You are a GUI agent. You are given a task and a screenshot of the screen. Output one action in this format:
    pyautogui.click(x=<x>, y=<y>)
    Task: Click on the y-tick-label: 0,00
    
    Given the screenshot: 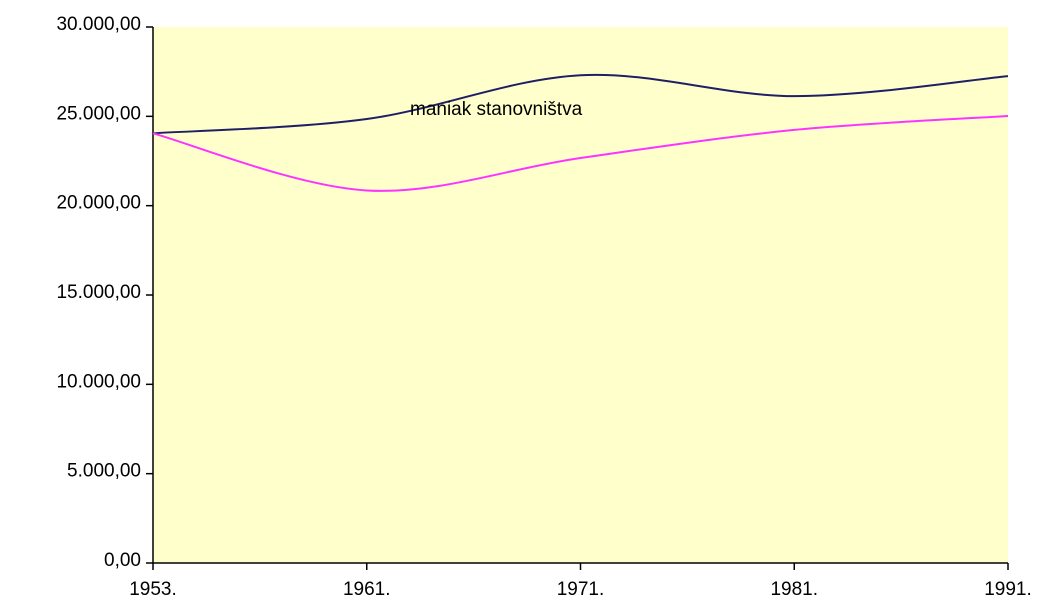 What is the action you would take?
    pyautogui.click(x=122, y=560)
    